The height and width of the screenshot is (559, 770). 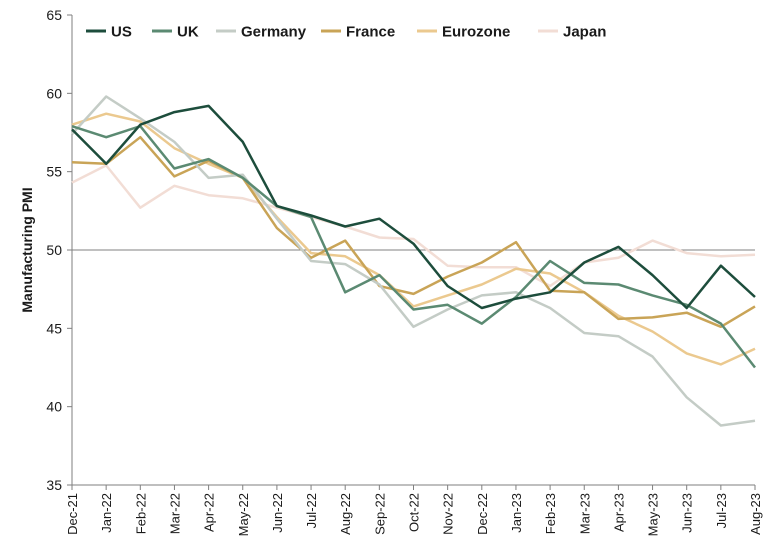 I want to click on legend-label: Germany, so click(x=274, y=32).